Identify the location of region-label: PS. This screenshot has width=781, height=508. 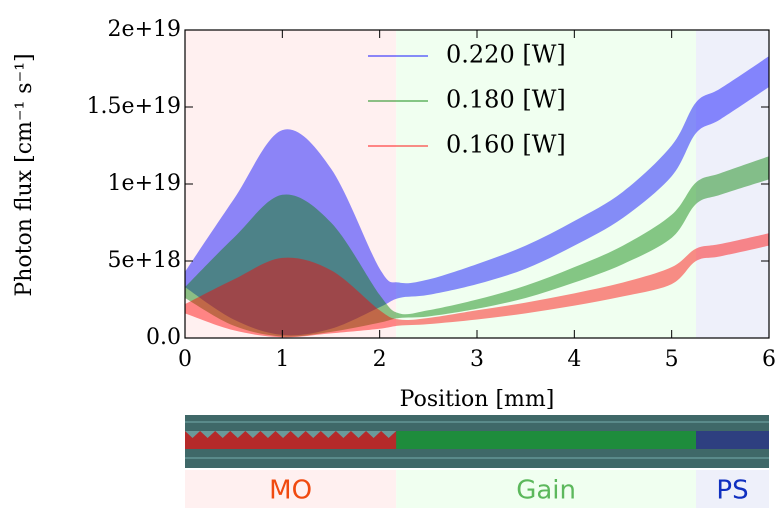
(732, 491).